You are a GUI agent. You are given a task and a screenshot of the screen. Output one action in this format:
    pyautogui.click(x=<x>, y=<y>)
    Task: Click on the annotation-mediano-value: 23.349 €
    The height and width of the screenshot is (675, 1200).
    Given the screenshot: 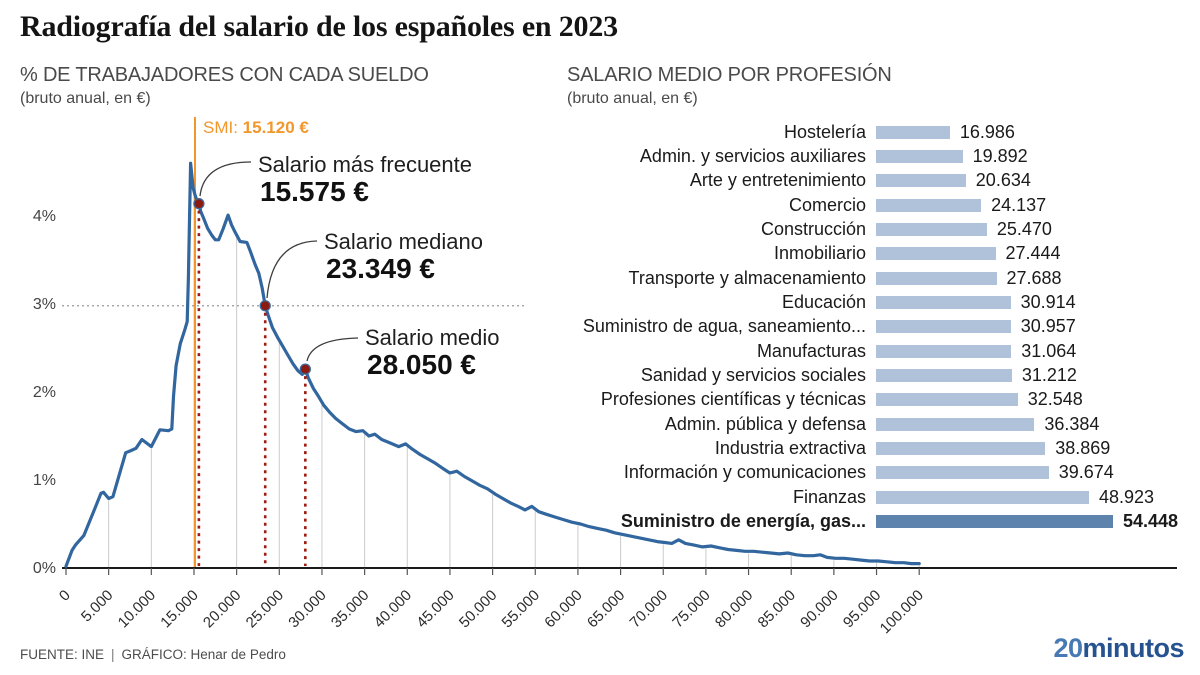 What is the action you would take?
    pyautogui.click(x=380, y=268)
    